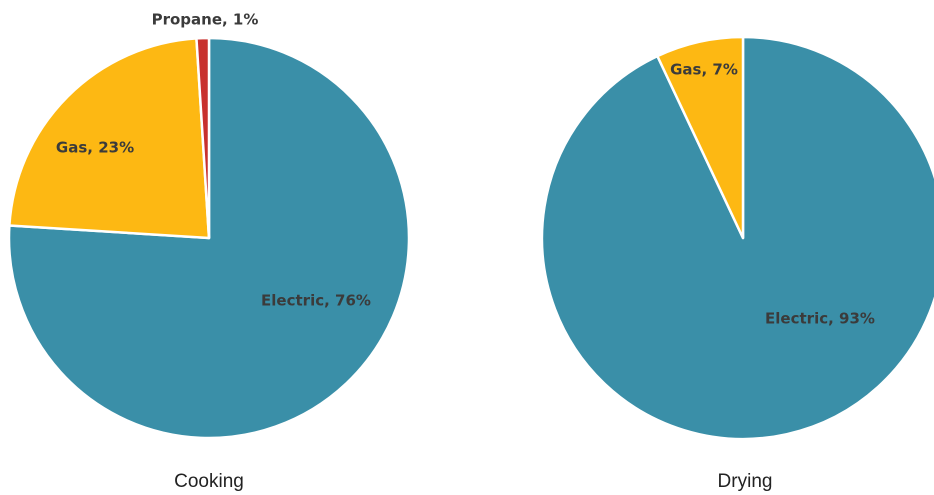 The image size is (934, 495). What do you see at coordinates (700, 137) in the screenshot?
I see `drying-slice-gas` at bounding box center [700, 137].